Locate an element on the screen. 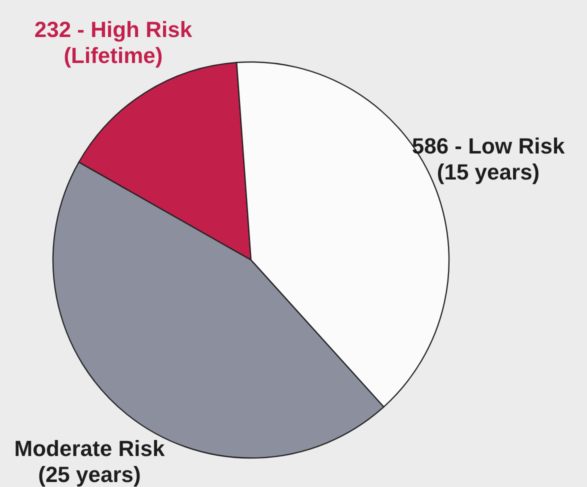 This screenshot has width=587, height=487. slice-label: 586 - Low Risk (15 years) is located at coordinates (489, 159).